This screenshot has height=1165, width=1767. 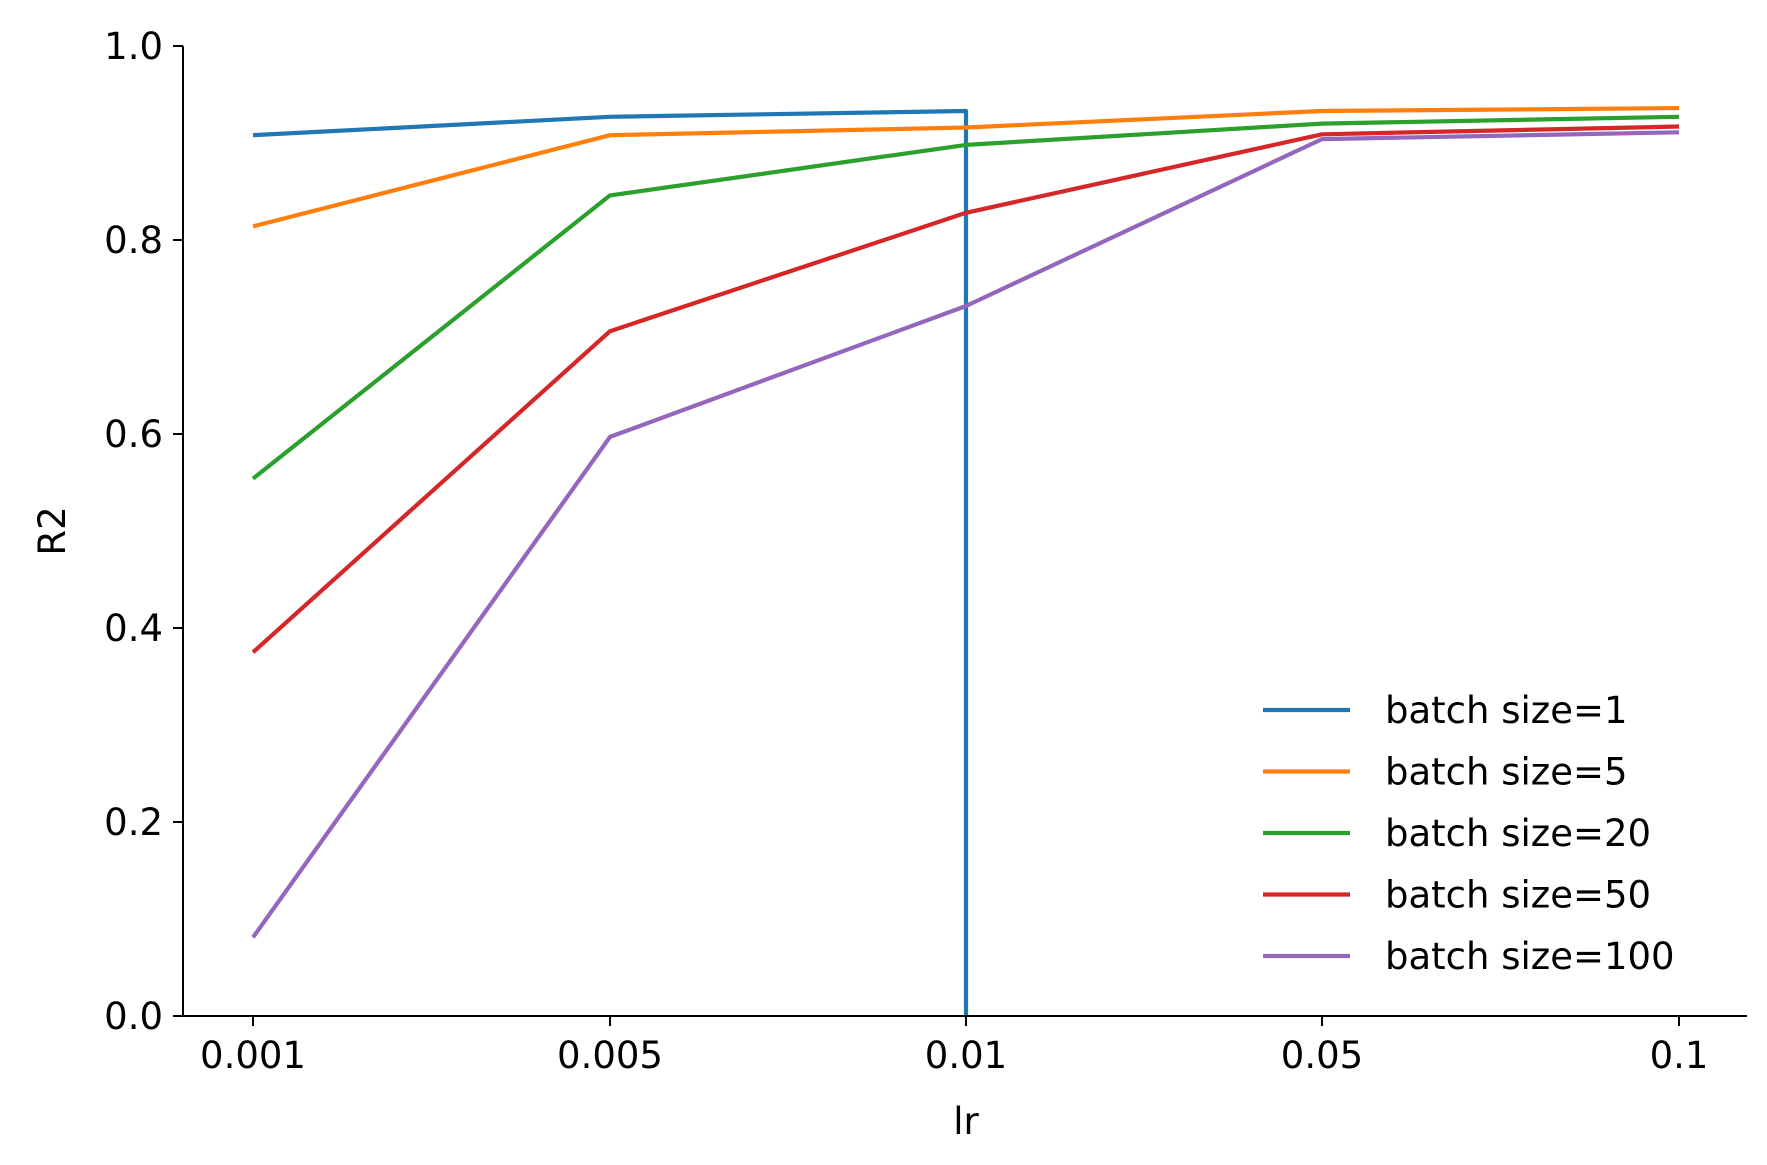 I want to click on legend-label: batch size=20, so click(x=1518, y=833).